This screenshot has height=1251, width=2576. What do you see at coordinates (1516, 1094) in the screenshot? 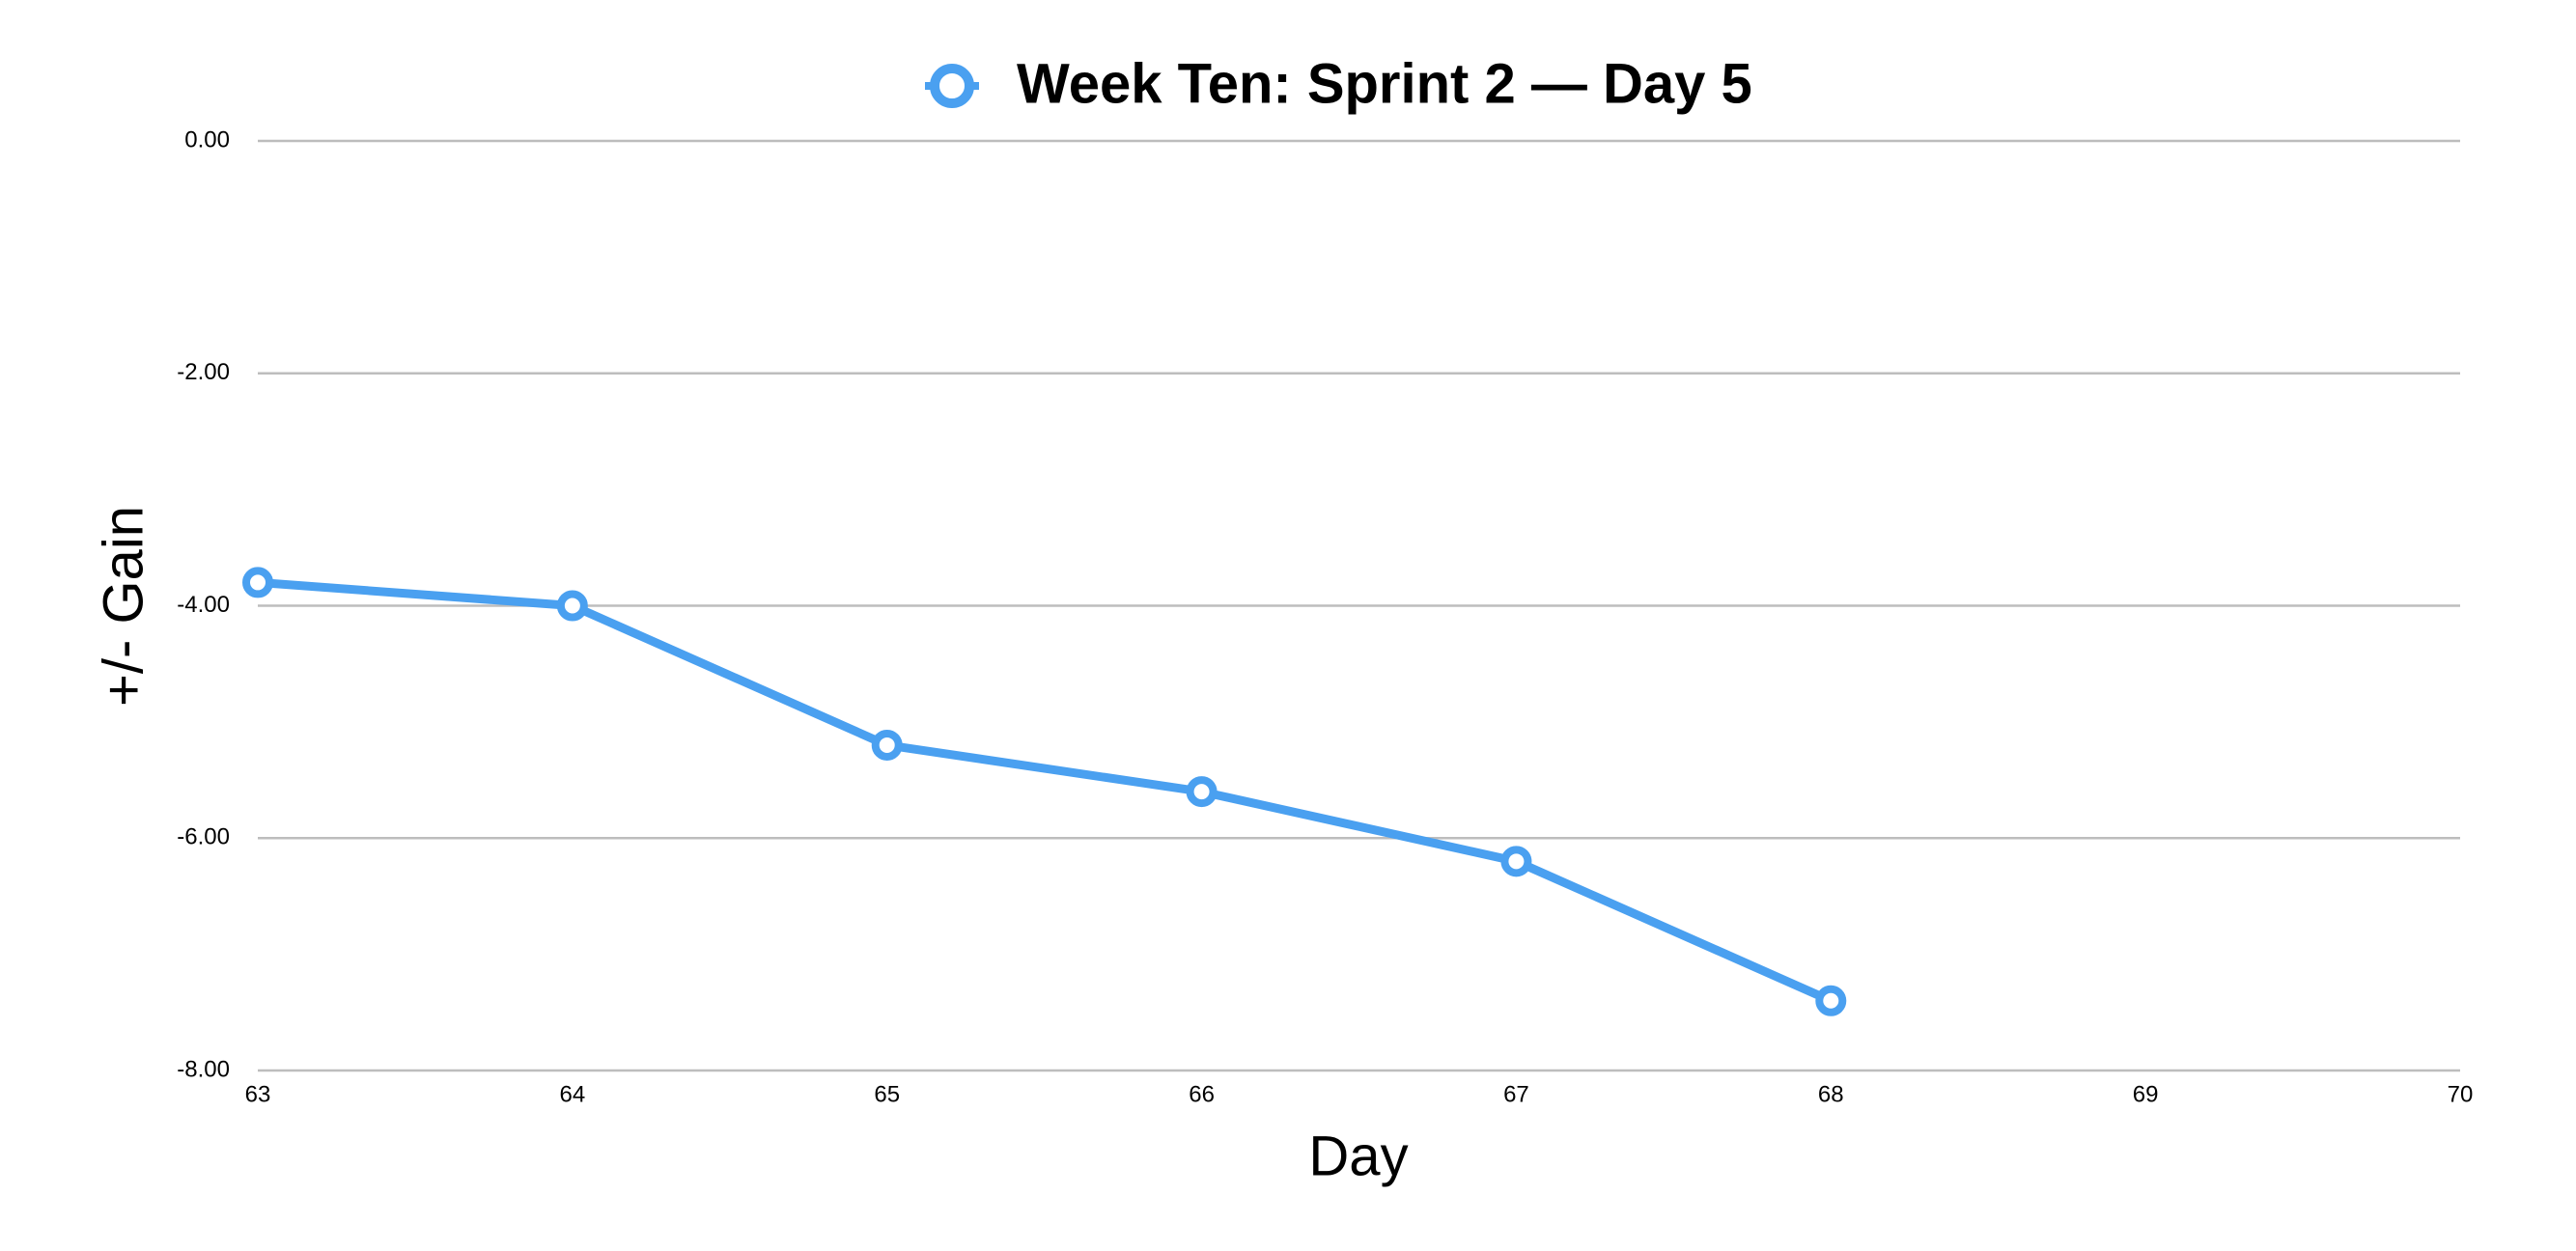
I see `x-tick-label: 67` at bounding box center [1516, 1094].